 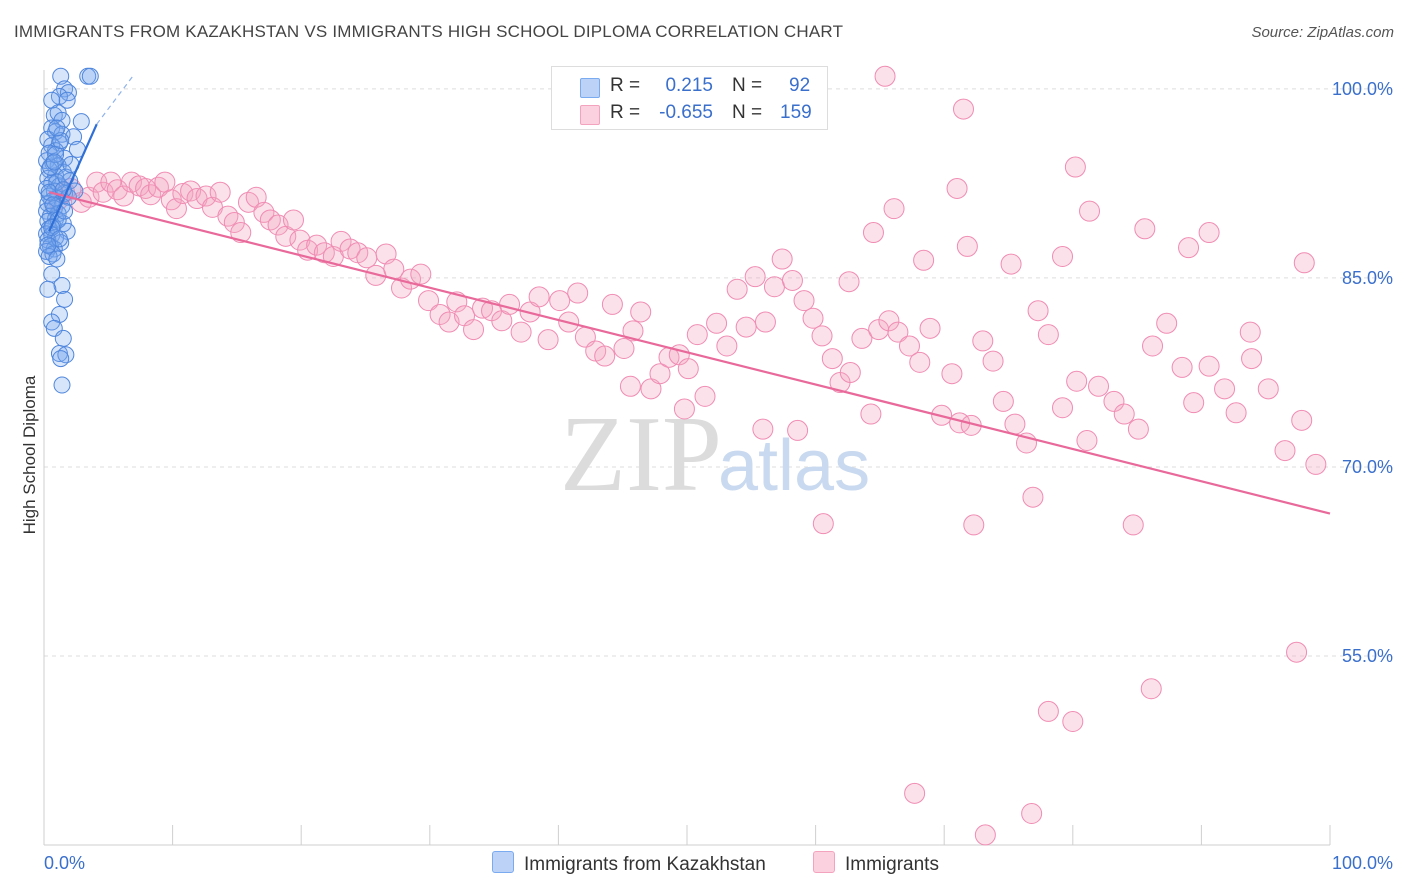 What do you see at coordinates (1362, 89) in the screenshot?
I see `y-tick-label-100: 100.0%` at bounding box center [1362, 89].